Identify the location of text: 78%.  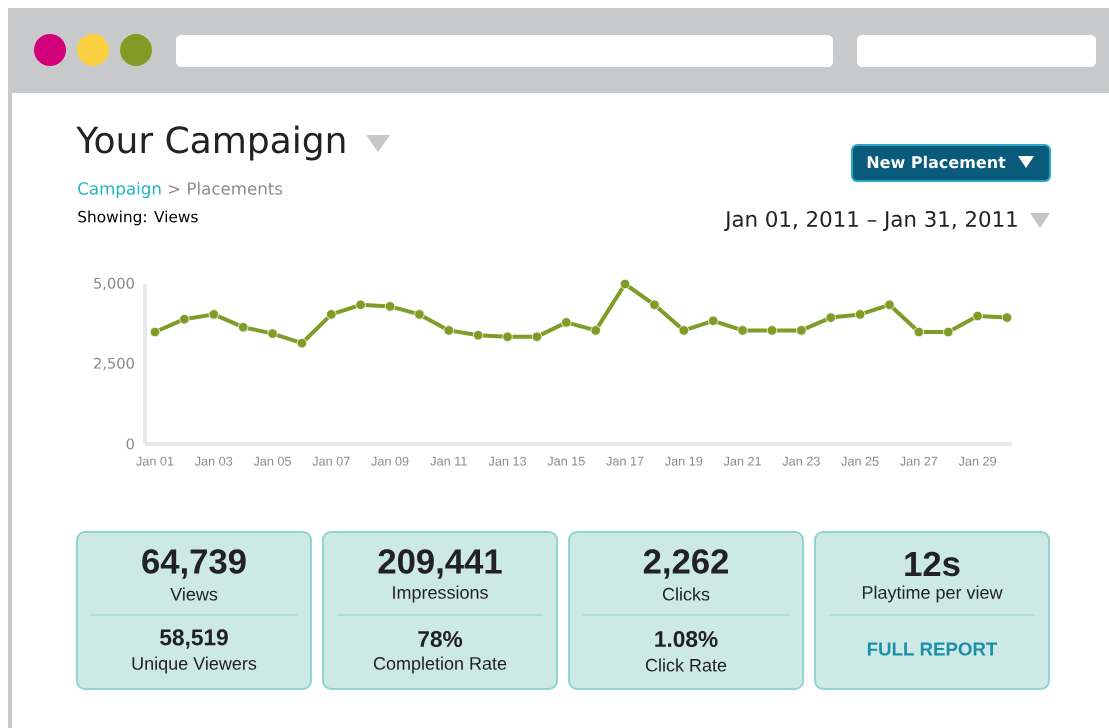
(440, 639).